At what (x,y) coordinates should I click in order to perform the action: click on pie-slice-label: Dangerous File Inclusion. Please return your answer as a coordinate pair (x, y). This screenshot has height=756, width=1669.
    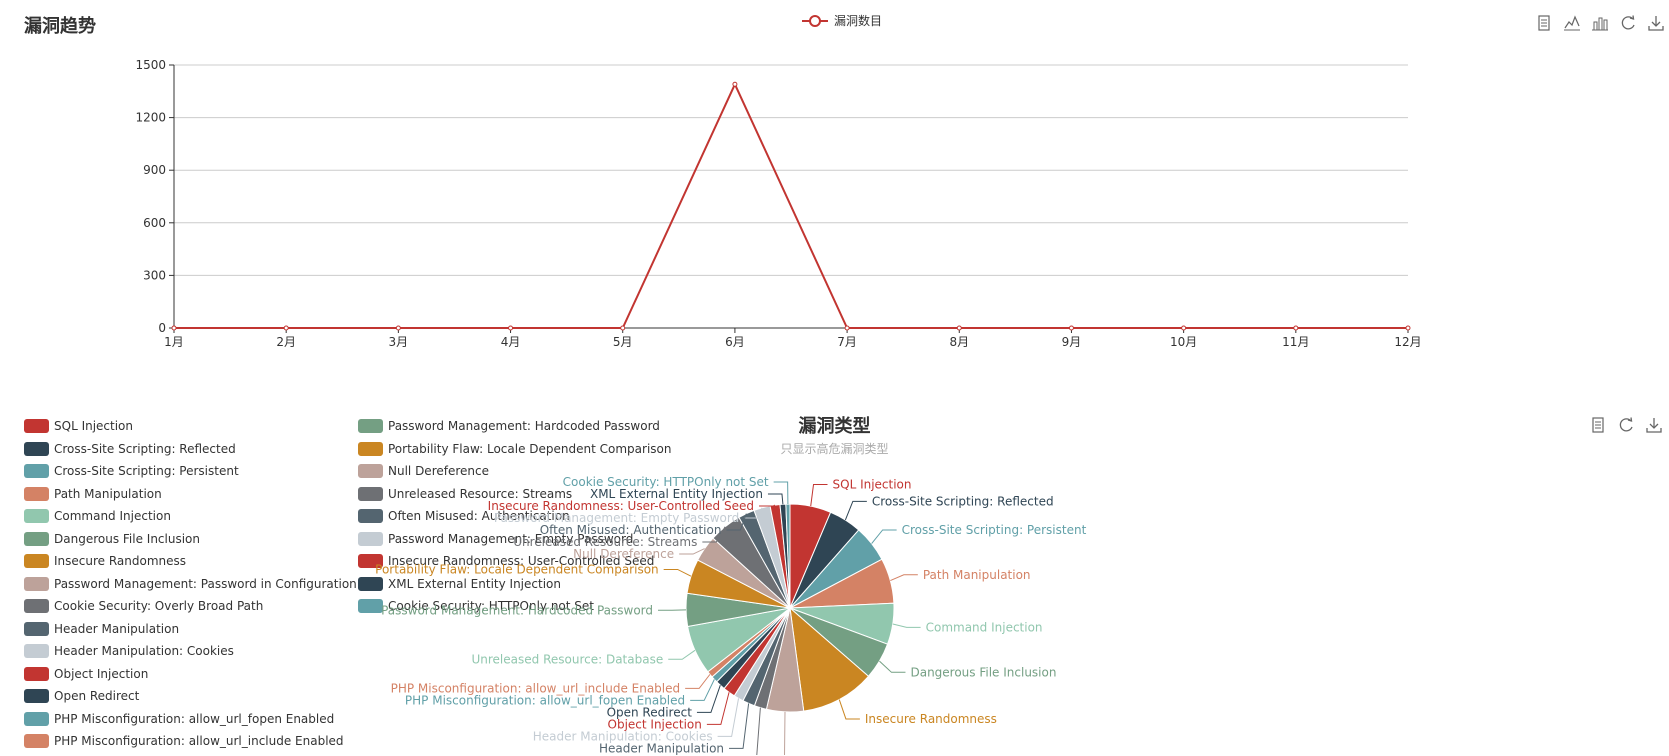
    Looking at the image, I should click on (983, 672).